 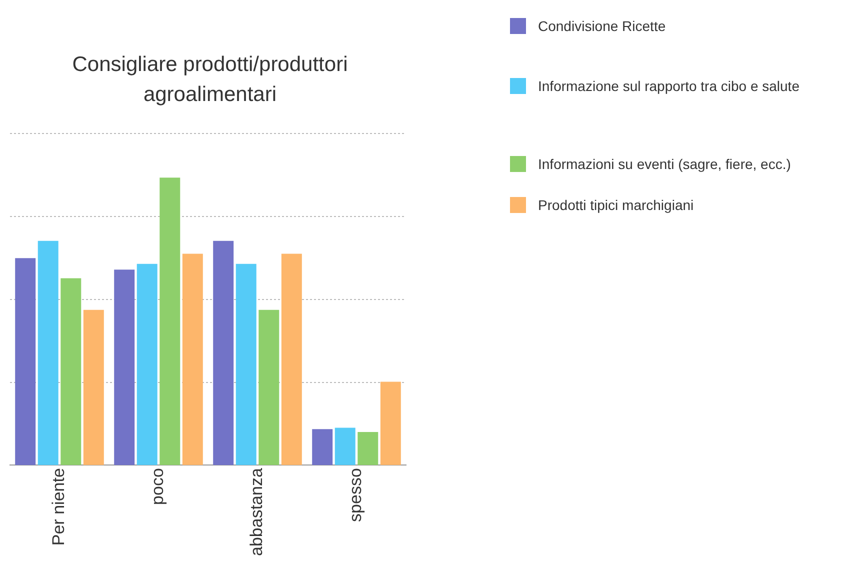 What do you see at coordinates (616, 205) in the screenshot?
I see `legend-label: Prodotti tipici marchigiani` at bounding box center [616, 205].